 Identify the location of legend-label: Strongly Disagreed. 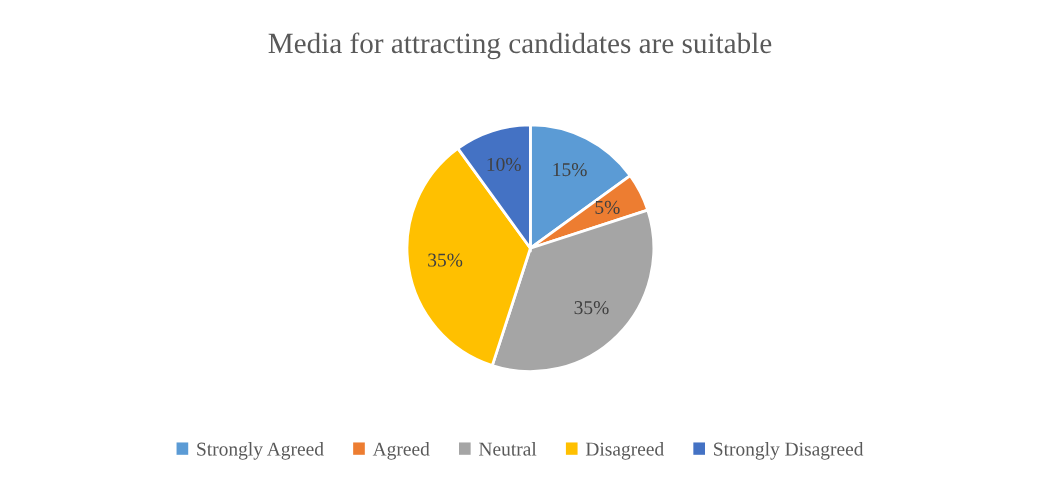
(789, 450).